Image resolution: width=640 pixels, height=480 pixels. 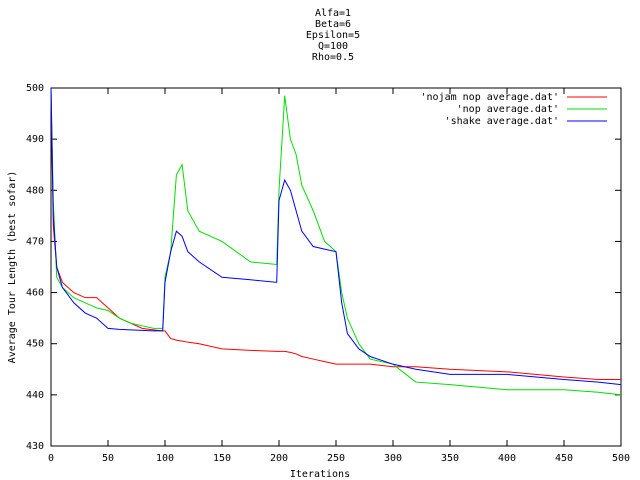 I want to click on y-tick-label: 450, so click(x=35, y=344).